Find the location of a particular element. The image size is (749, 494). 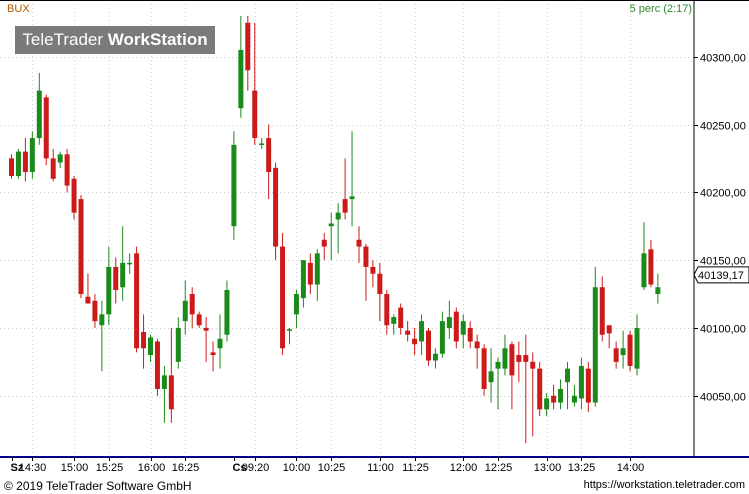

last-price-box is located at coordinates (721, 275).